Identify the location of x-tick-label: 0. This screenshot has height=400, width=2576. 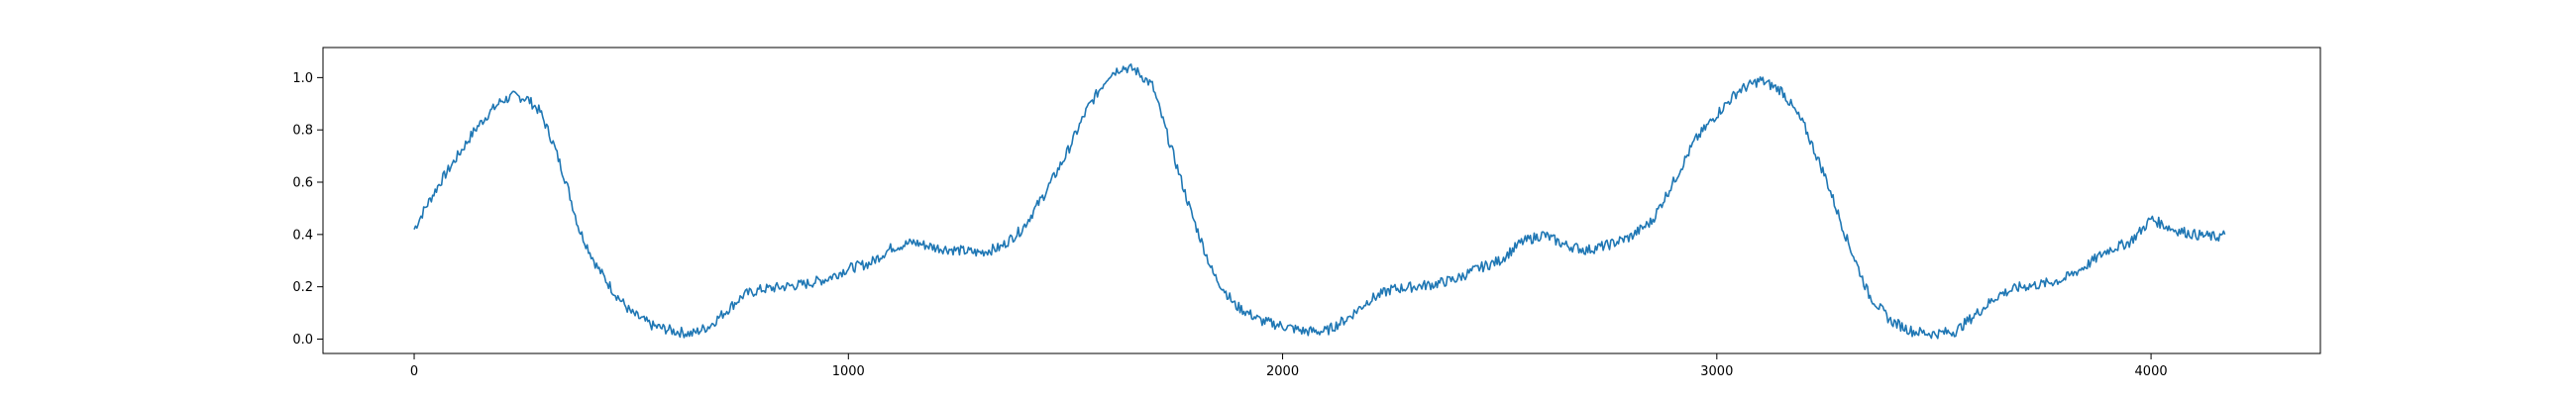
(414, 371).